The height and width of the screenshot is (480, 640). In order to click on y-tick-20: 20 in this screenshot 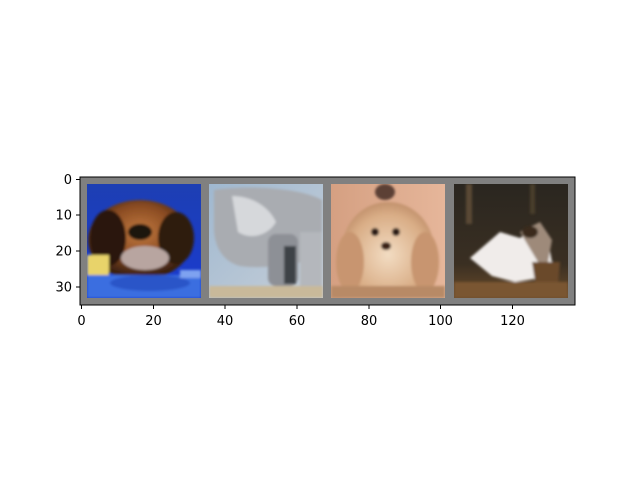, I will do `click(67, 252)`.